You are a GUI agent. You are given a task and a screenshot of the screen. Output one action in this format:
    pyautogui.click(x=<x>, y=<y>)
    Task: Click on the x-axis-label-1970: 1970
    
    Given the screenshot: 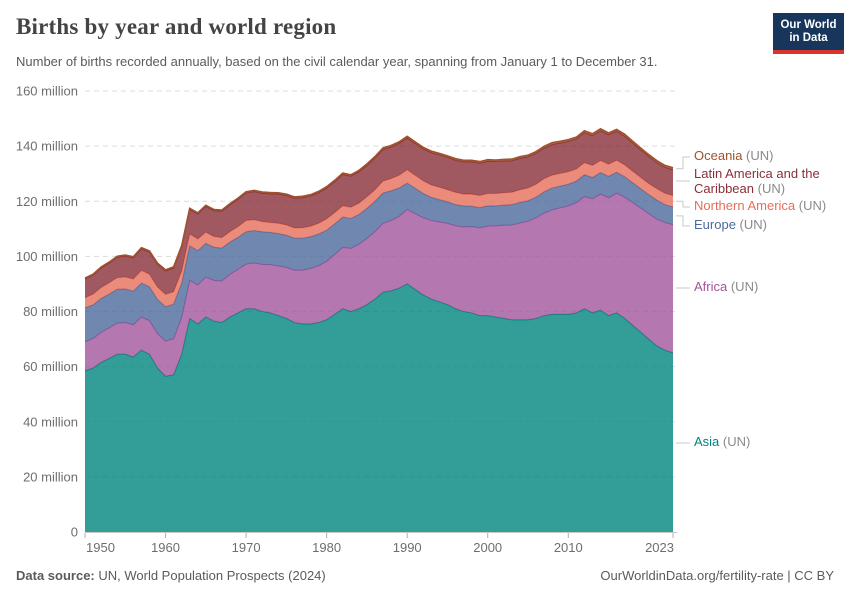 What is the action you would take?
    pyautogui.click(x=246, y=547)
    